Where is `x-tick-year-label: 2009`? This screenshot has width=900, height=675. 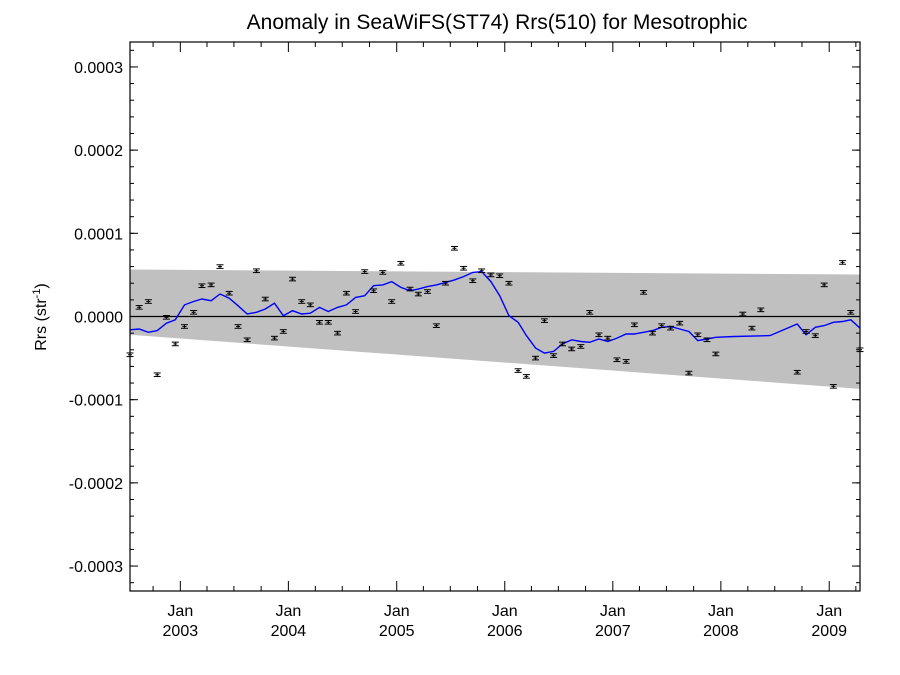
x-tick-year-label: 2009 is located at coordinates (829, 631).